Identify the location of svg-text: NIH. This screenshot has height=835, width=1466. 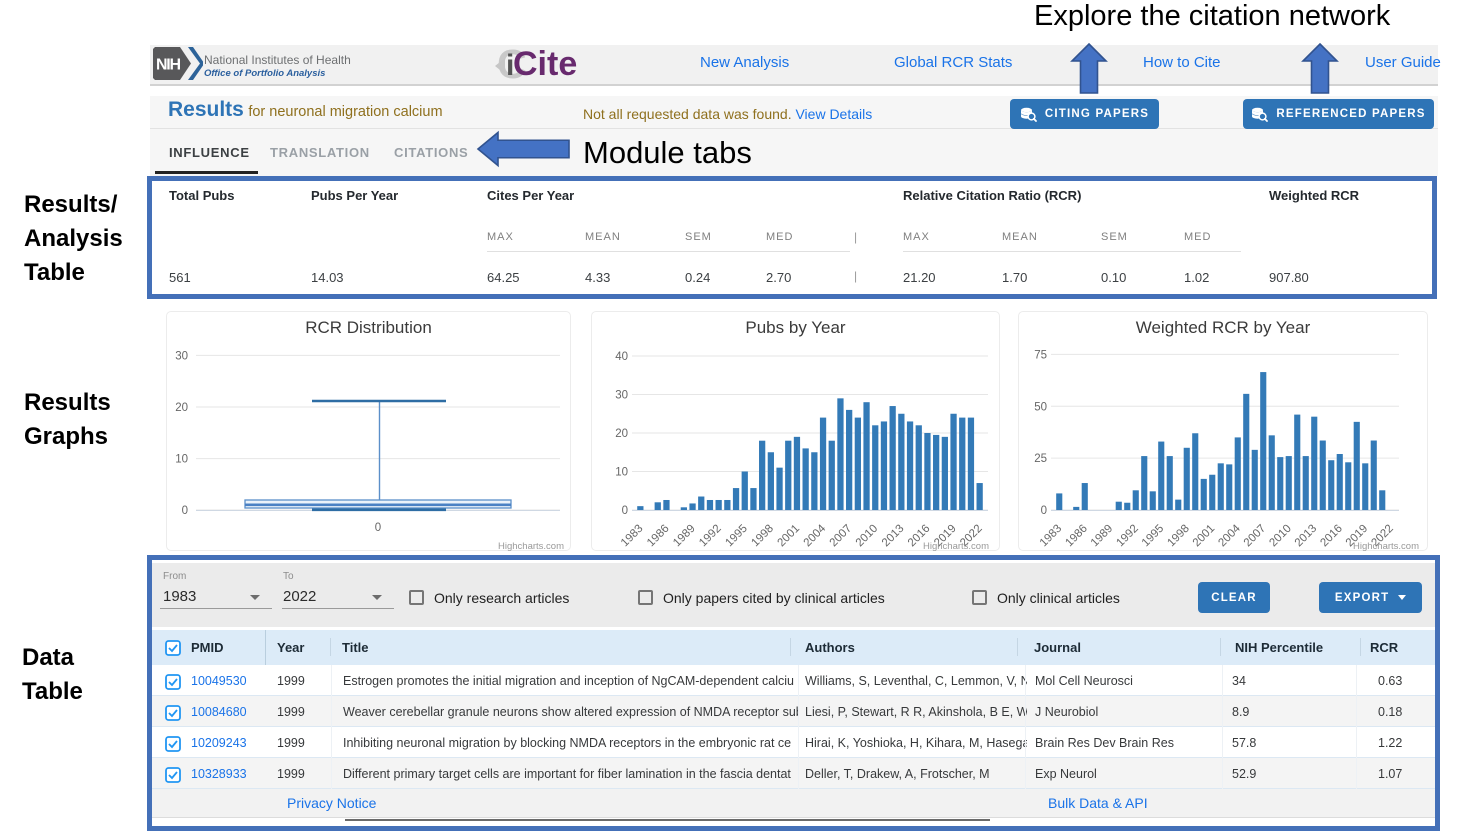
(168, 65).